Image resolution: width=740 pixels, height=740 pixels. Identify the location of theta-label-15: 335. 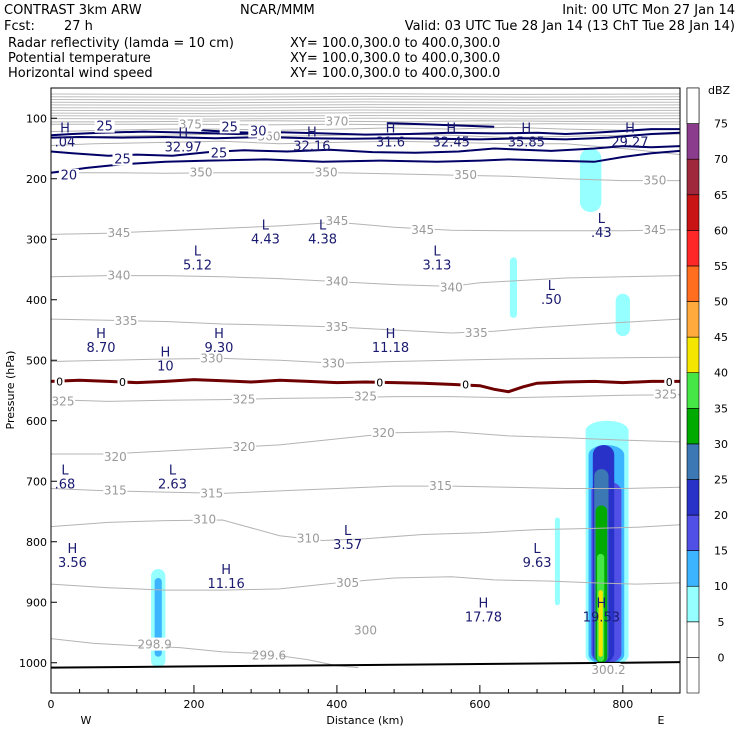
(336, 327).